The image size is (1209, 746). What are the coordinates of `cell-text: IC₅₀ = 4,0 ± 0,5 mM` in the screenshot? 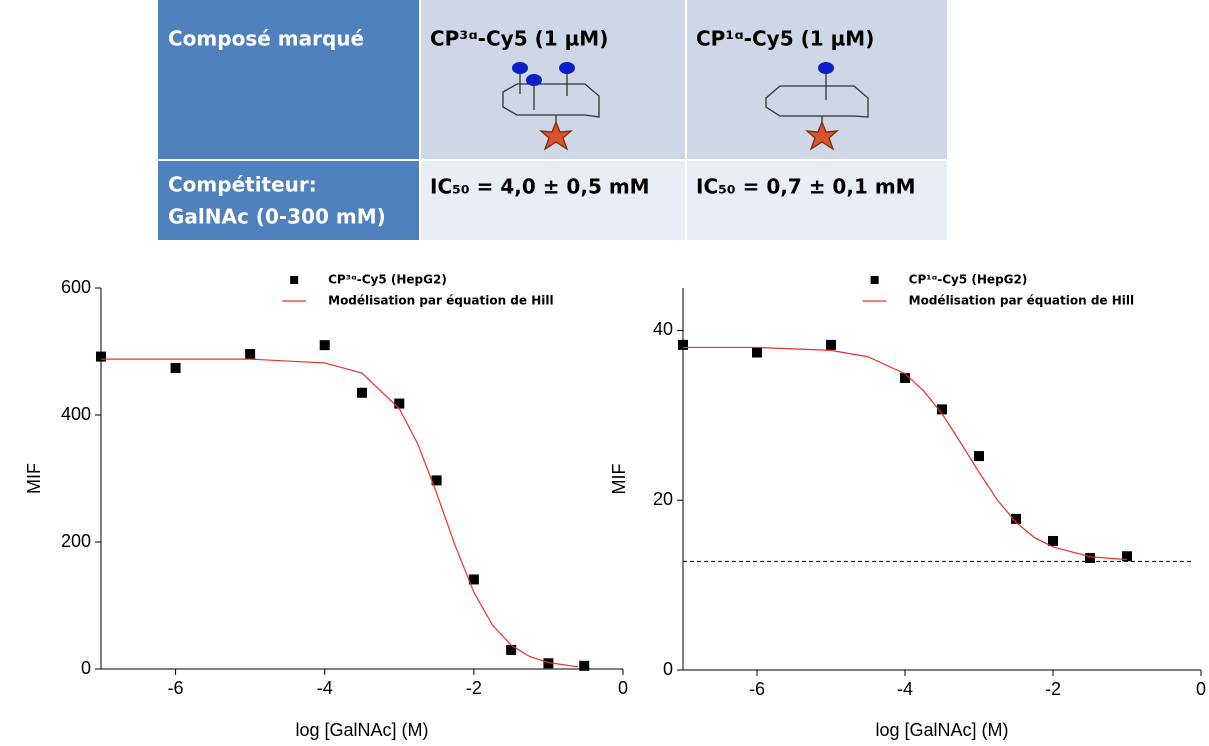 It's located at (540, 187).